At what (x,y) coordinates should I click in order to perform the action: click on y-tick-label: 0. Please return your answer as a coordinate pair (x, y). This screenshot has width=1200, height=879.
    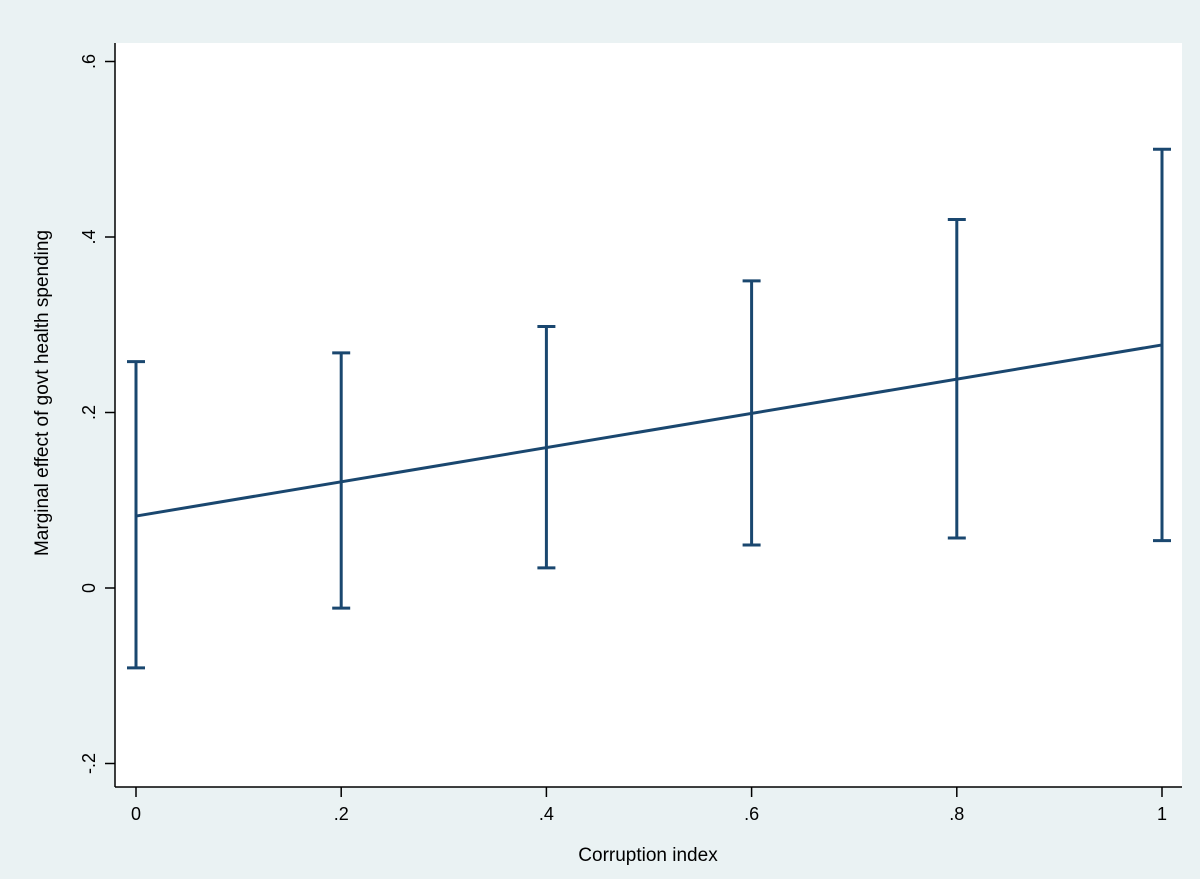
    Looking at the image, I should click on (89, 588).